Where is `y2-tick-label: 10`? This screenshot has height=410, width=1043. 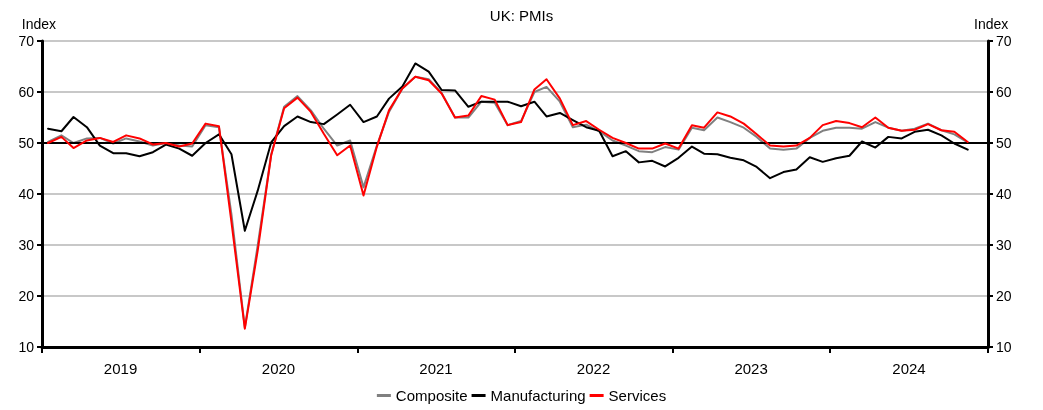 y2-tick-label: 10 is located at coordinates (1004, 347).